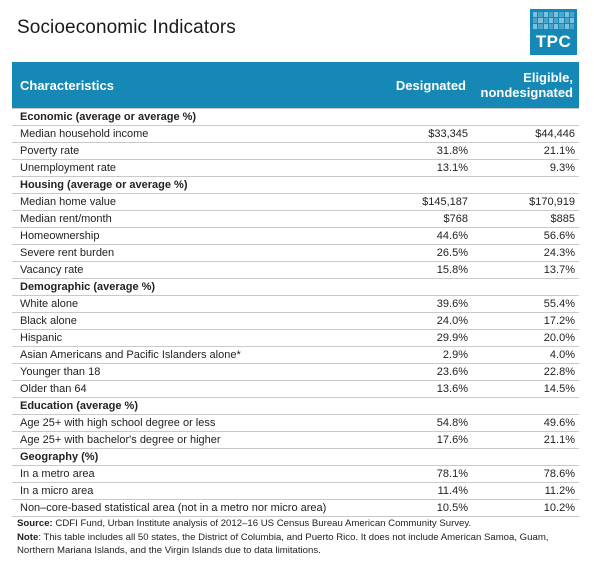 The image size is (594, 570). Describe the element at coordinates (413, 321) in the screenshot. I see `designated-value: 24.0%` at that location.